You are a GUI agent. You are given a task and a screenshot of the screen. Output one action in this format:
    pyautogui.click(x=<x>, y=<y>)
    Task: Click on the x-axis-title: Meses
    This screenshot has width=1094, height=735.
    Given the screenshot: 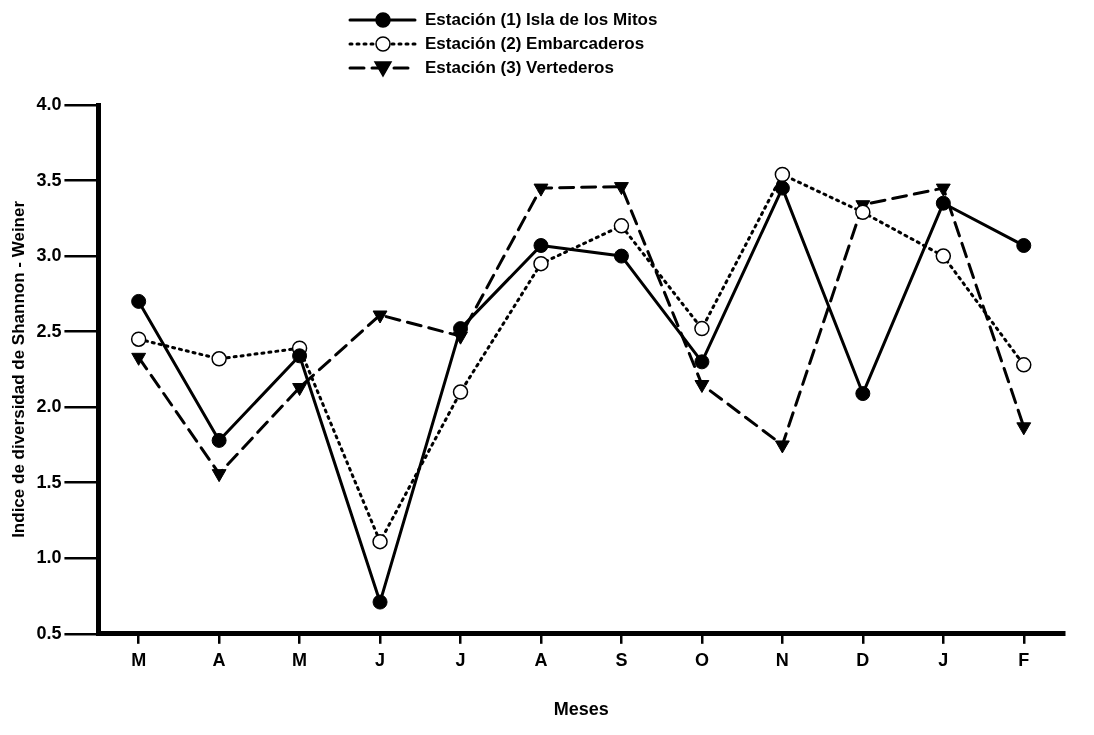 What is the action you would take?
    pyautogui.click(x=581, y=709)
    